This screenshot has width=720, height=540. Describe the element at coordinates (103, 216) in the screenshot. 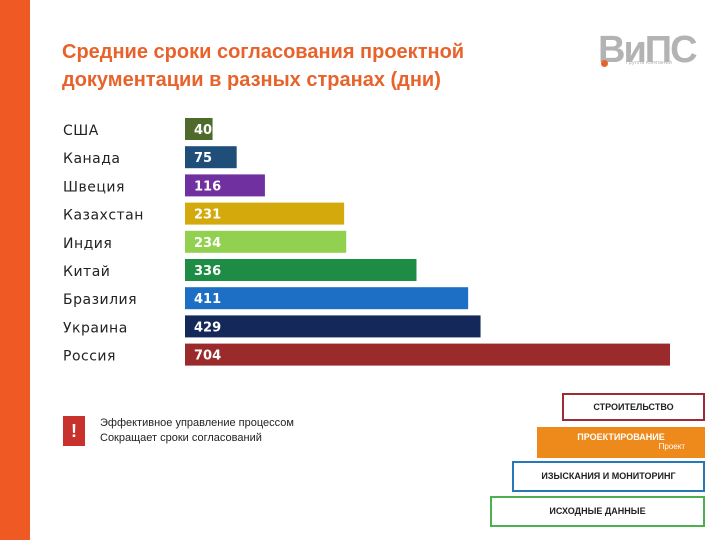

I see `category-label: Казахстан` at that location.